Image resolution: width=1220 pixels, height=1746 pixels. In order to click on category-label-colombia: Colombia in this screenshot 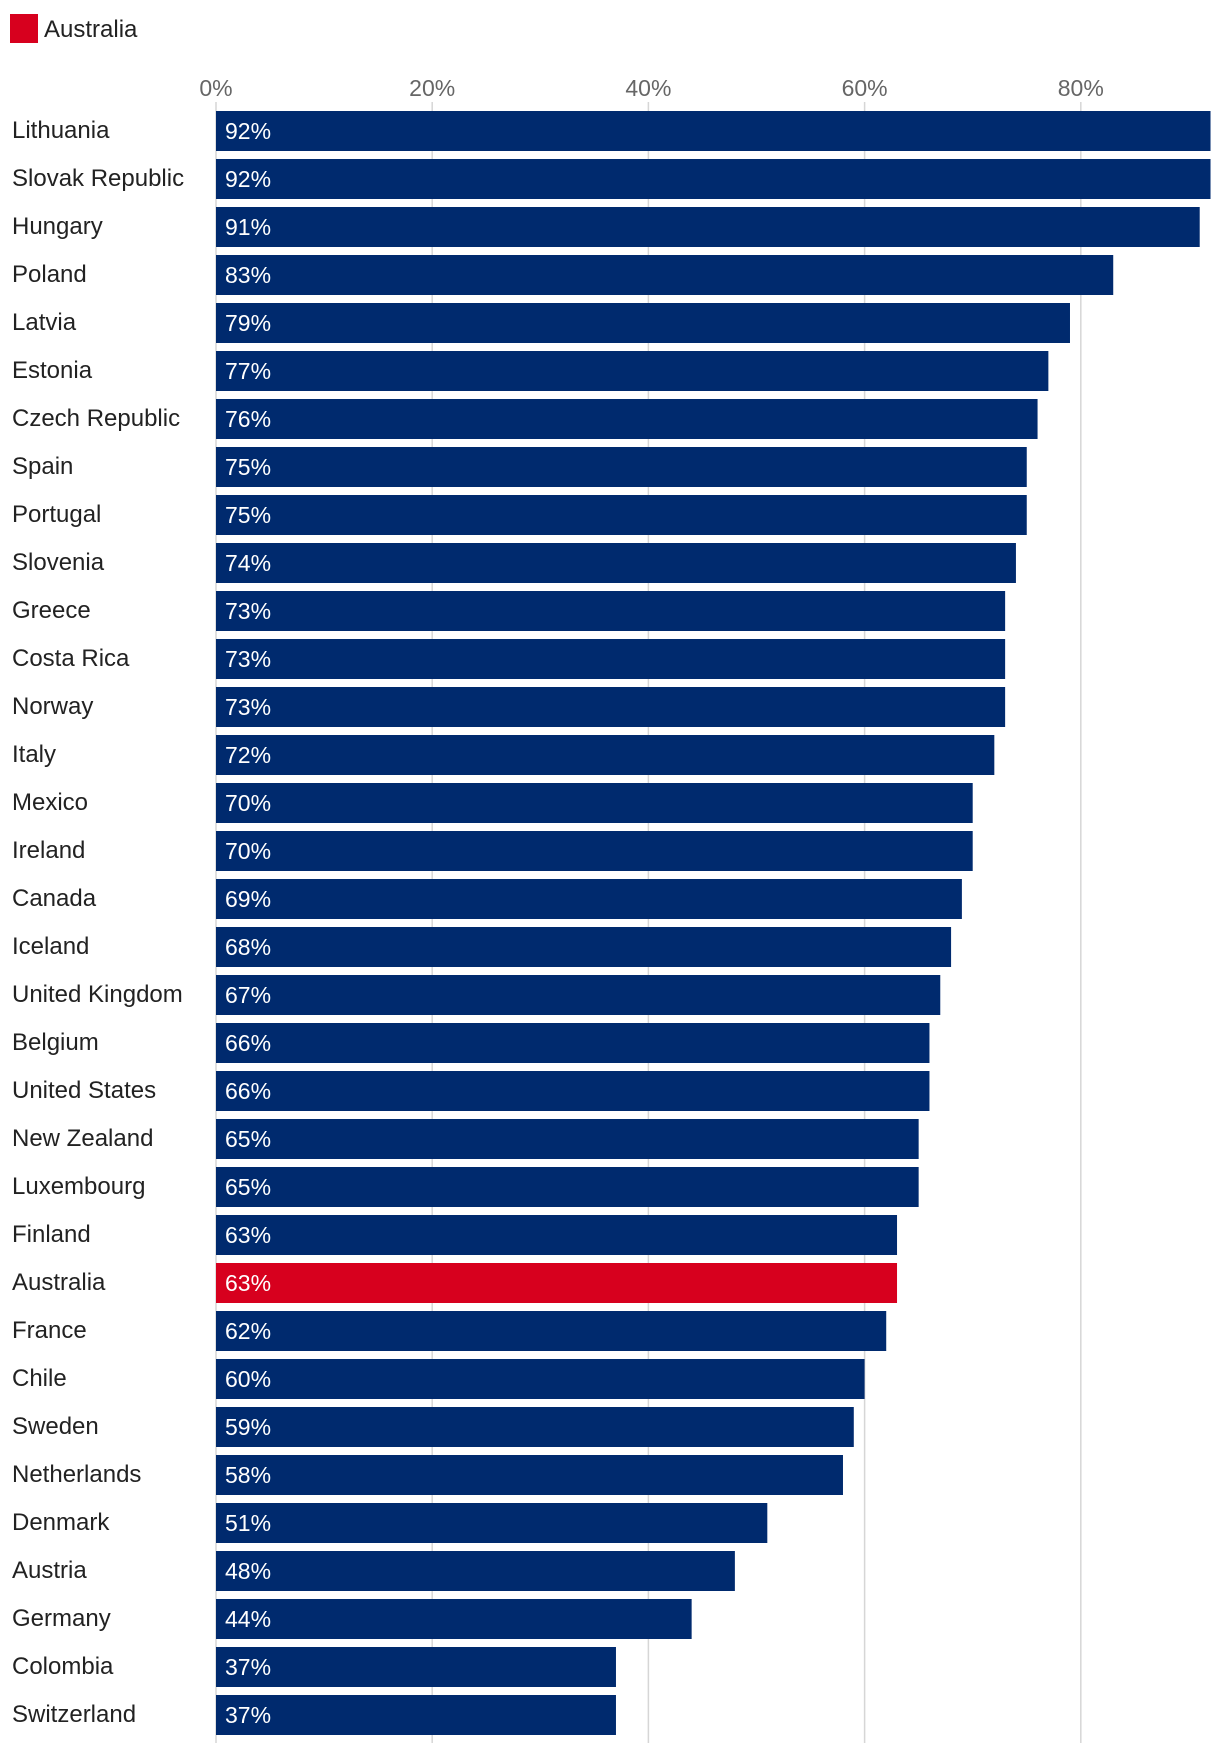, I will do `click(63, 1666)`.